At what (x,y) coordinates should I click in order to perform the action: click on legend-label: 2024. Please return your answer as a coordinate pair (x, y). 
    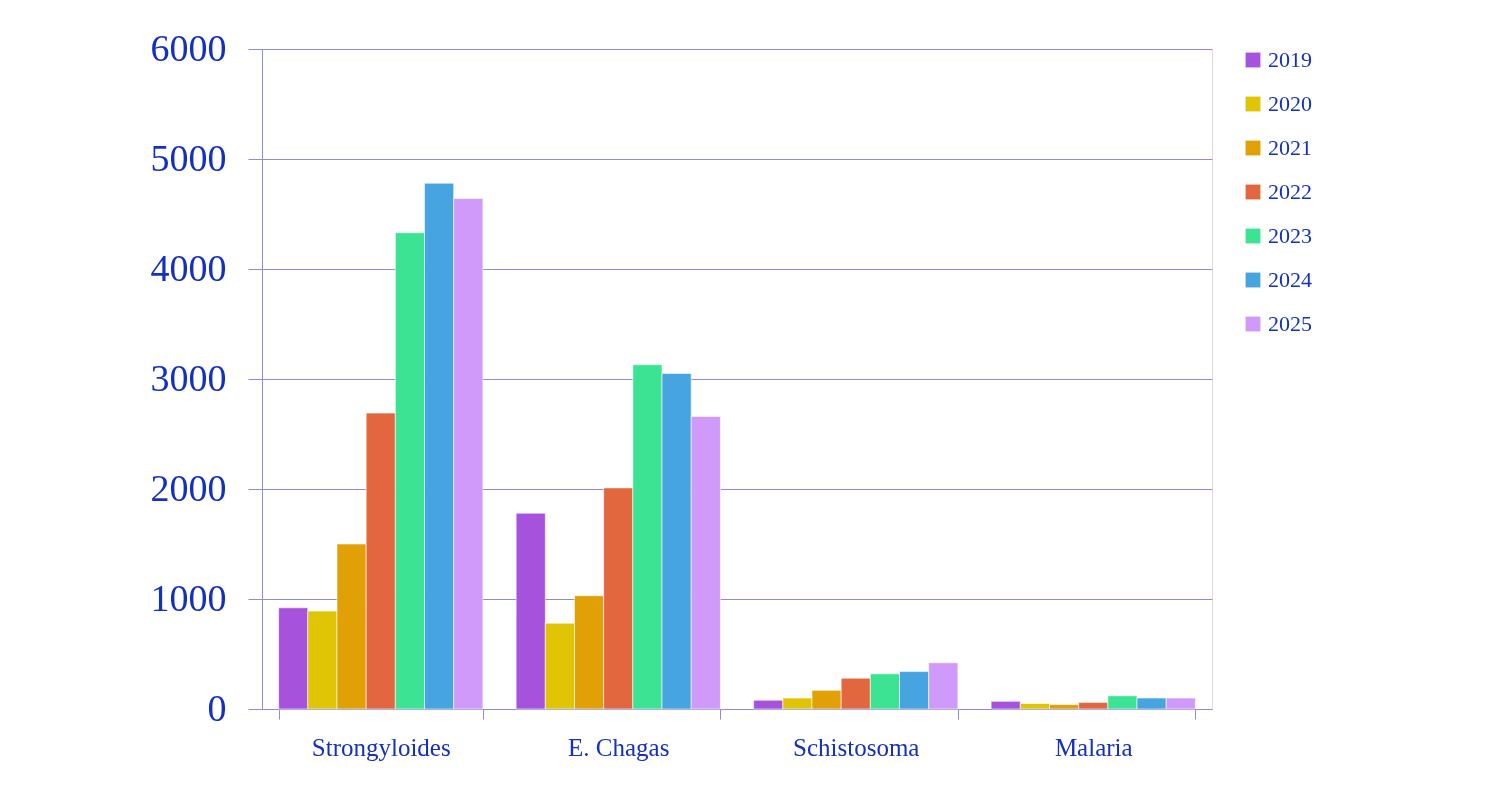
    Looking at the image, I should click on (1290, 279).